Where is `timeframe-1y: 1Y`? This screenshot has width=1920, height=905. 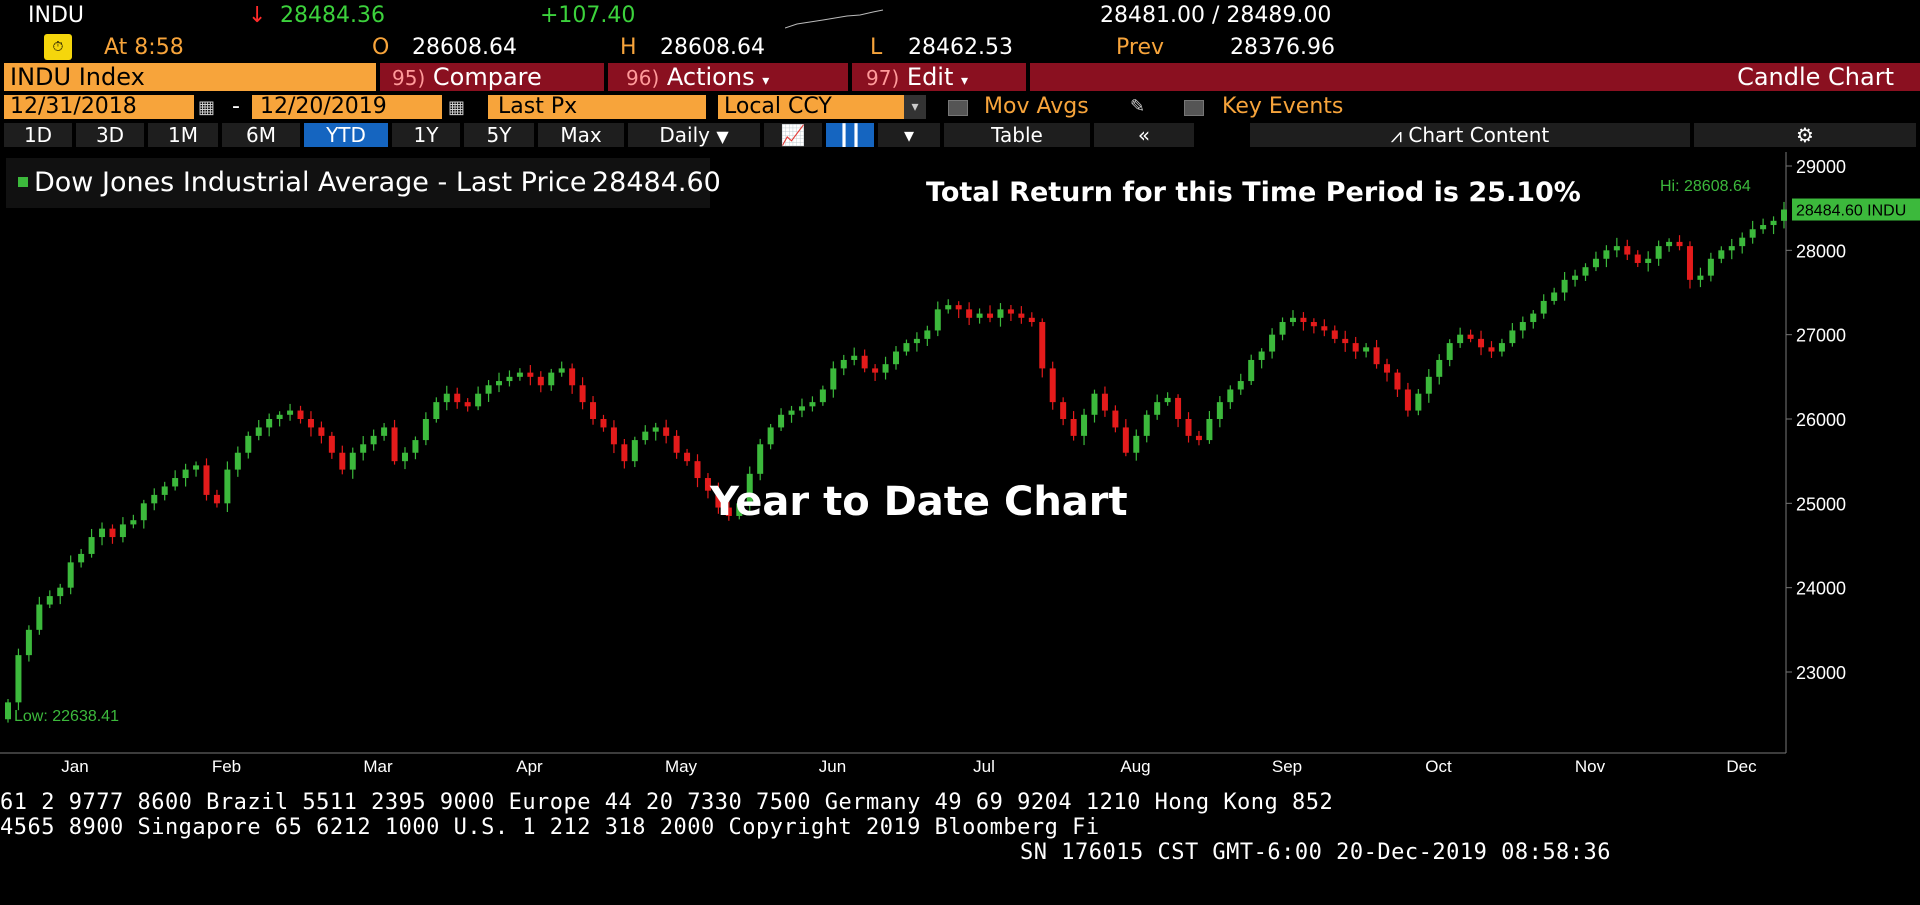
timeframe-1y: 1Y is located at coordinates (426, 135).